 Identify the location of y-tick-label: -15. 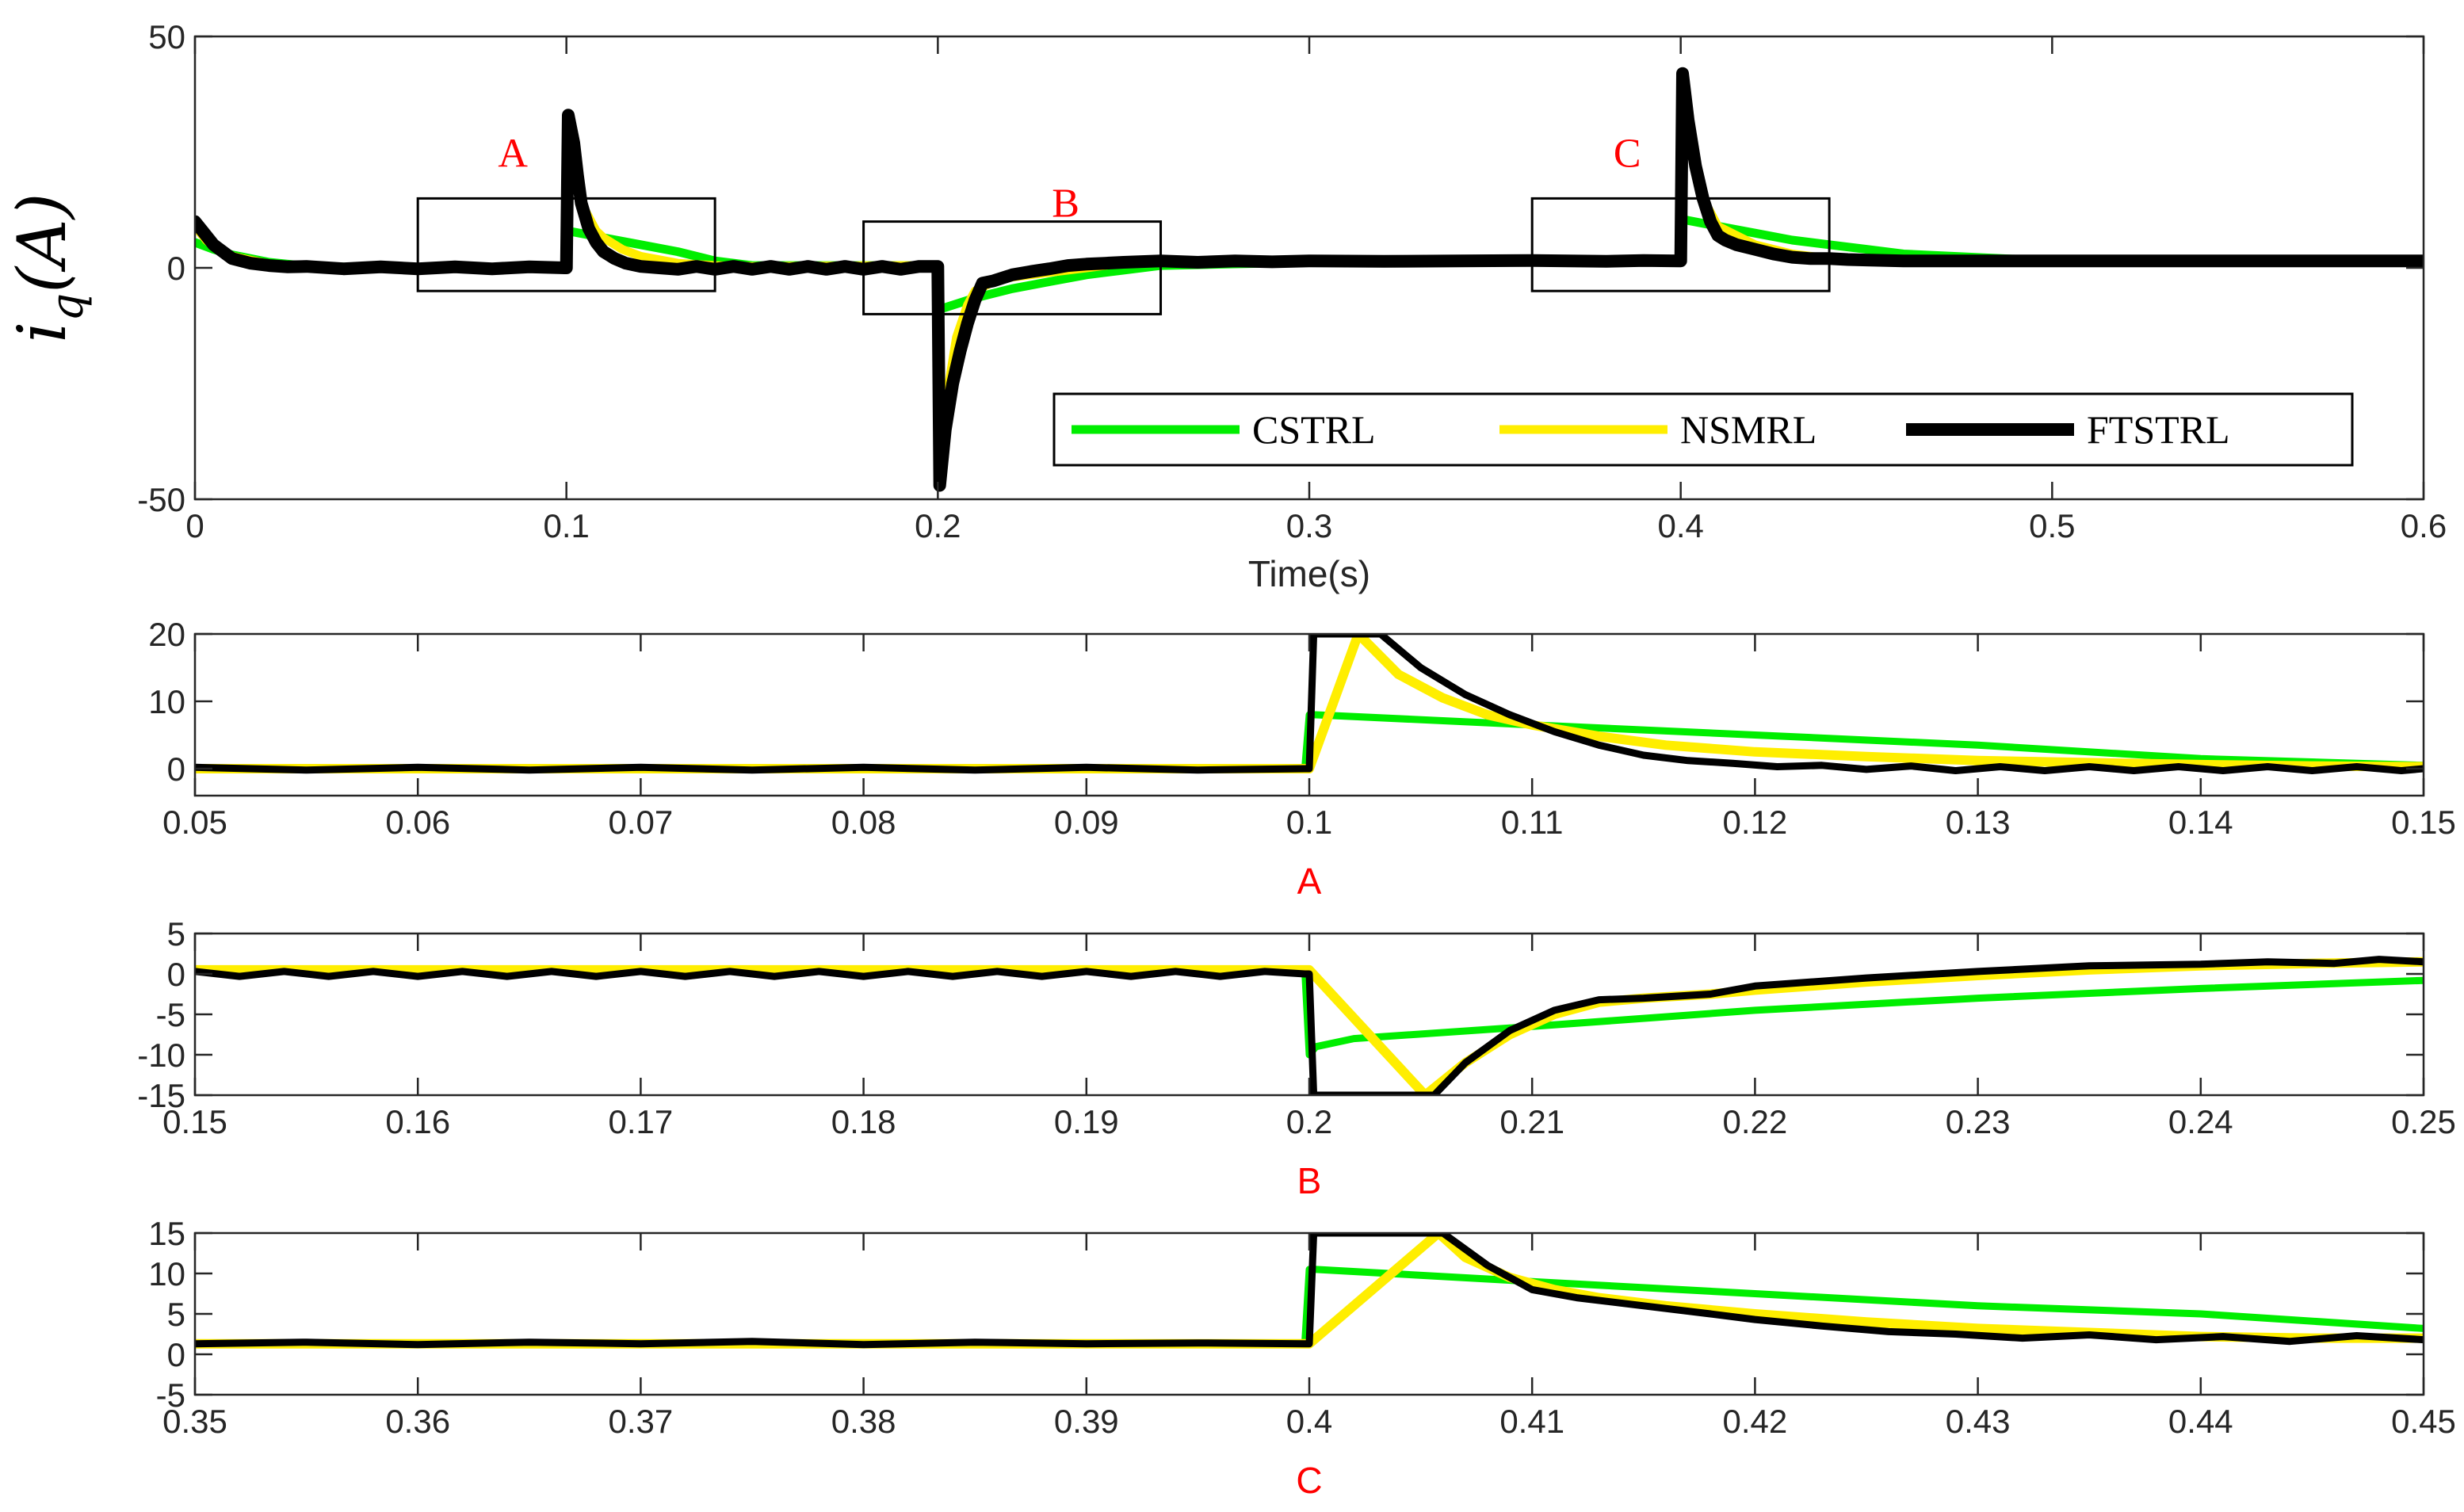
(161, 1095).